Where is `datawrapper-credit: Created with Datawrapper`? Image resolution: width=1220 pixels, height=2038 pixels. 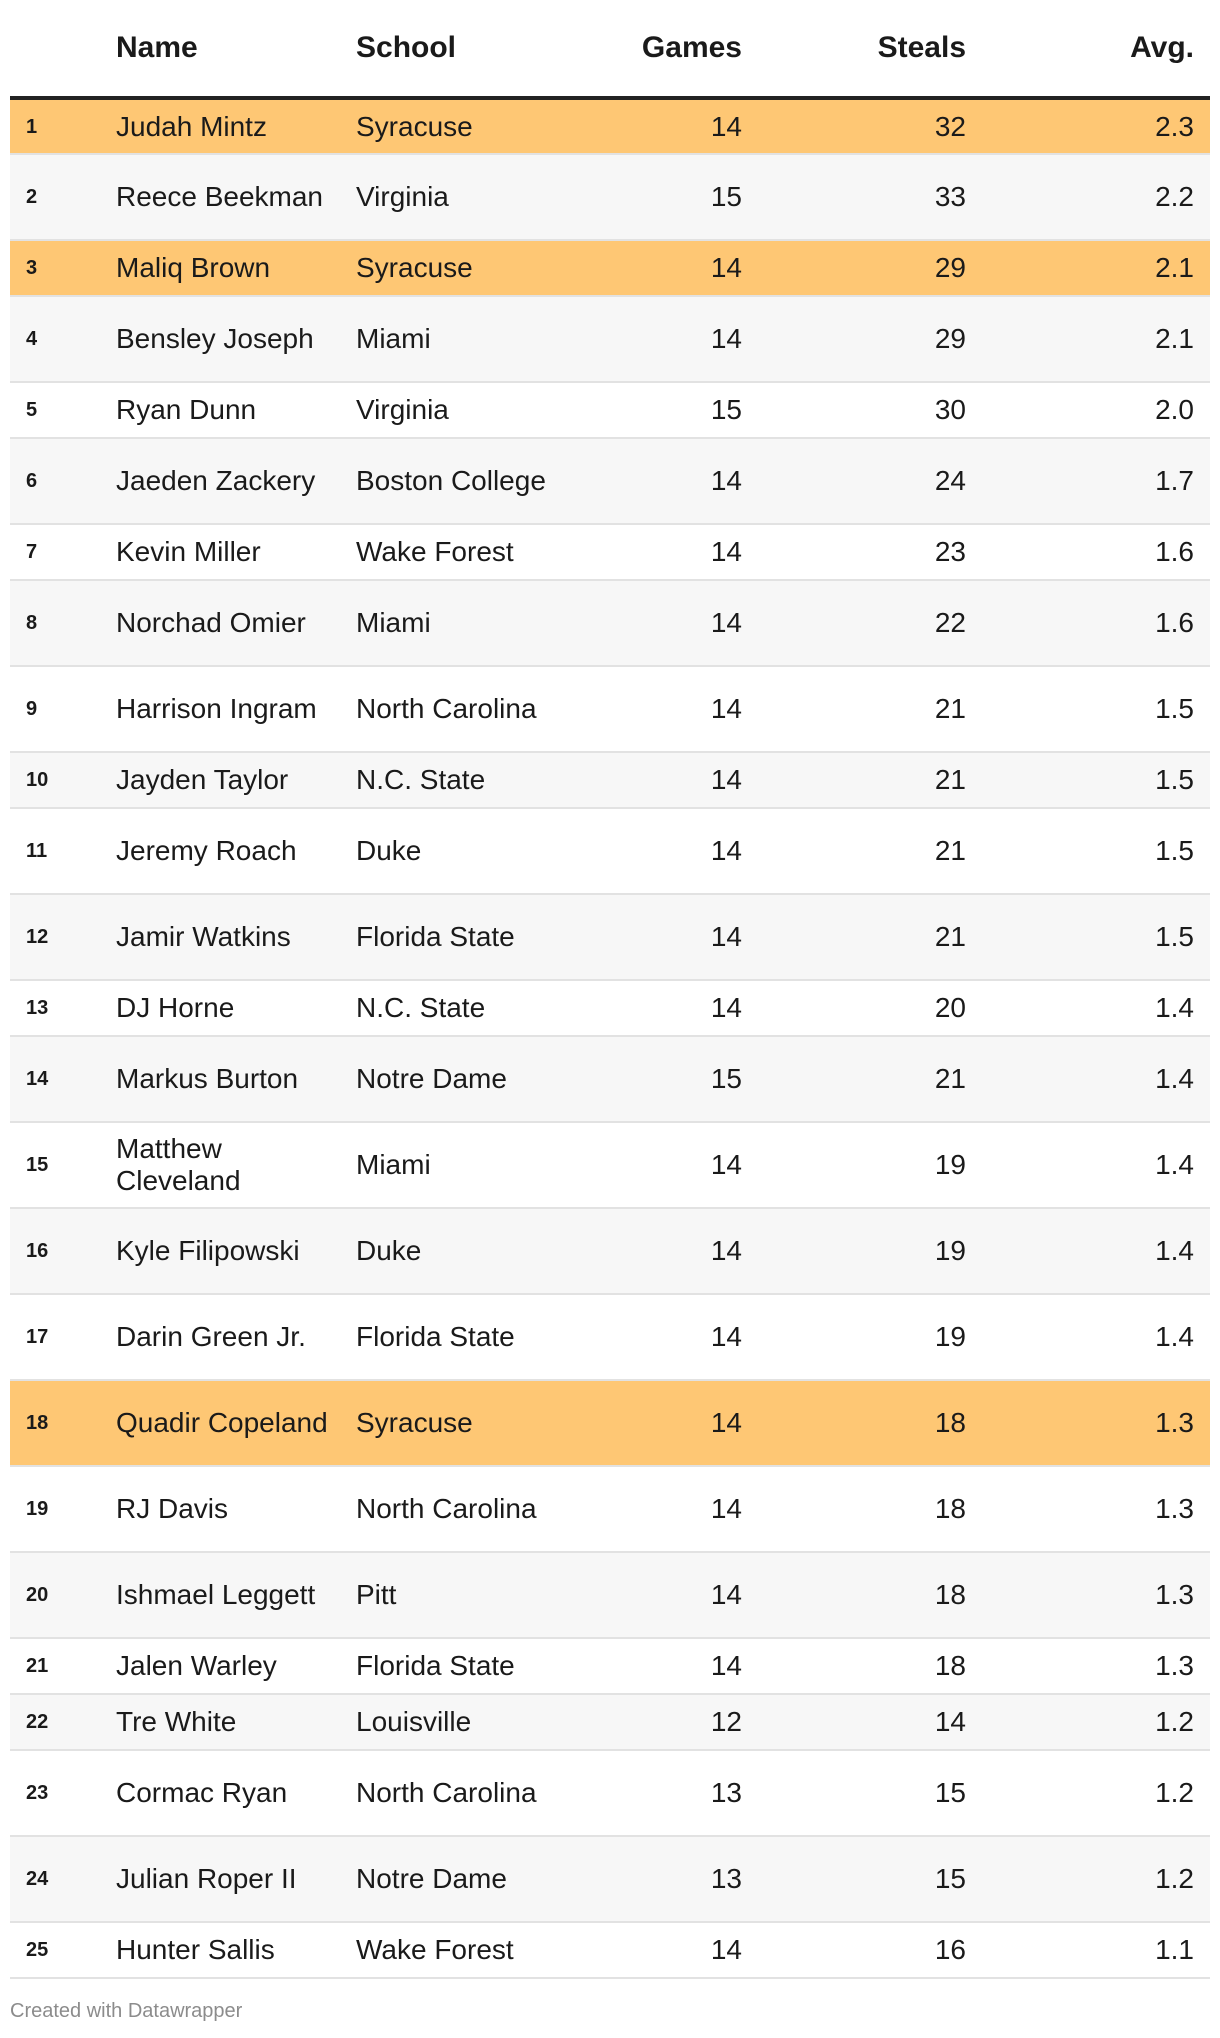
datawrapper-credit: Created with Datawrapper is located at coordinates (126, 2011).